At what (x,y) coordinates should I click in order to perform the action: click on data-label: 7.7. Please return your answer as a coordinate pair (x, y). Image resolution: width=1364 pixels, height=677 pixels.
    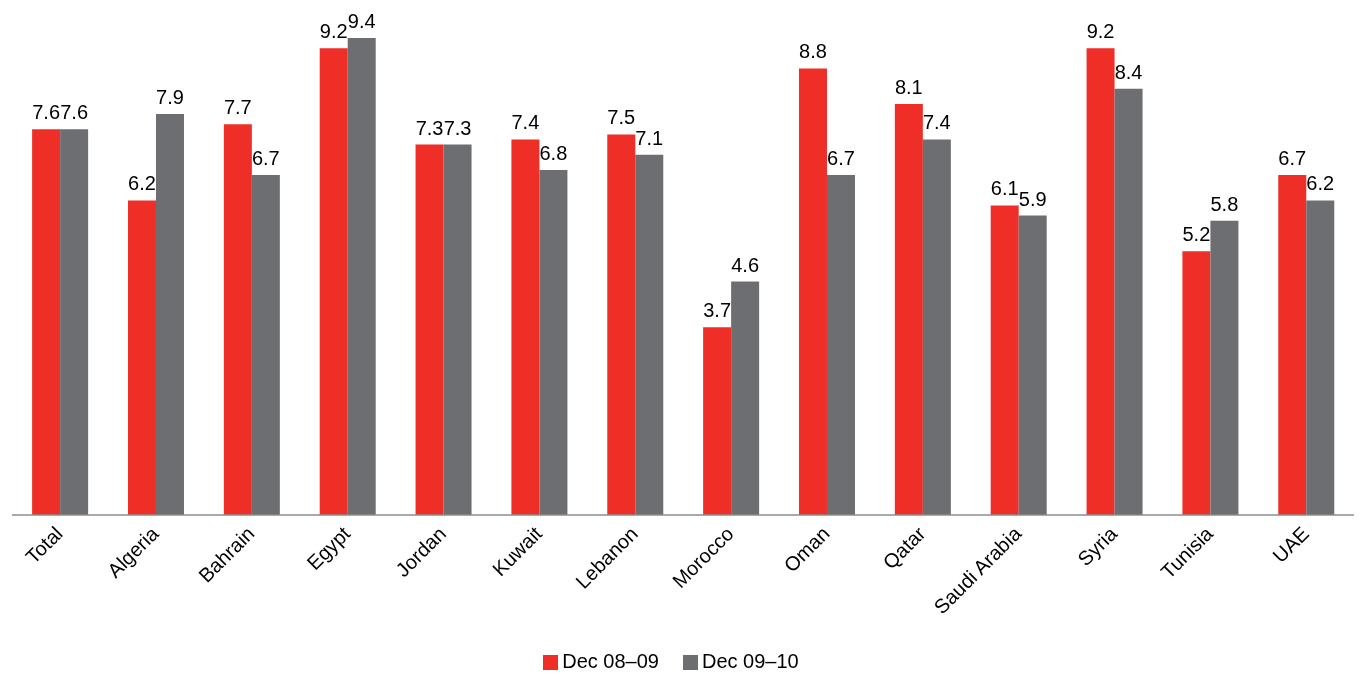
    Looking at the image, I should click on (237, 107).